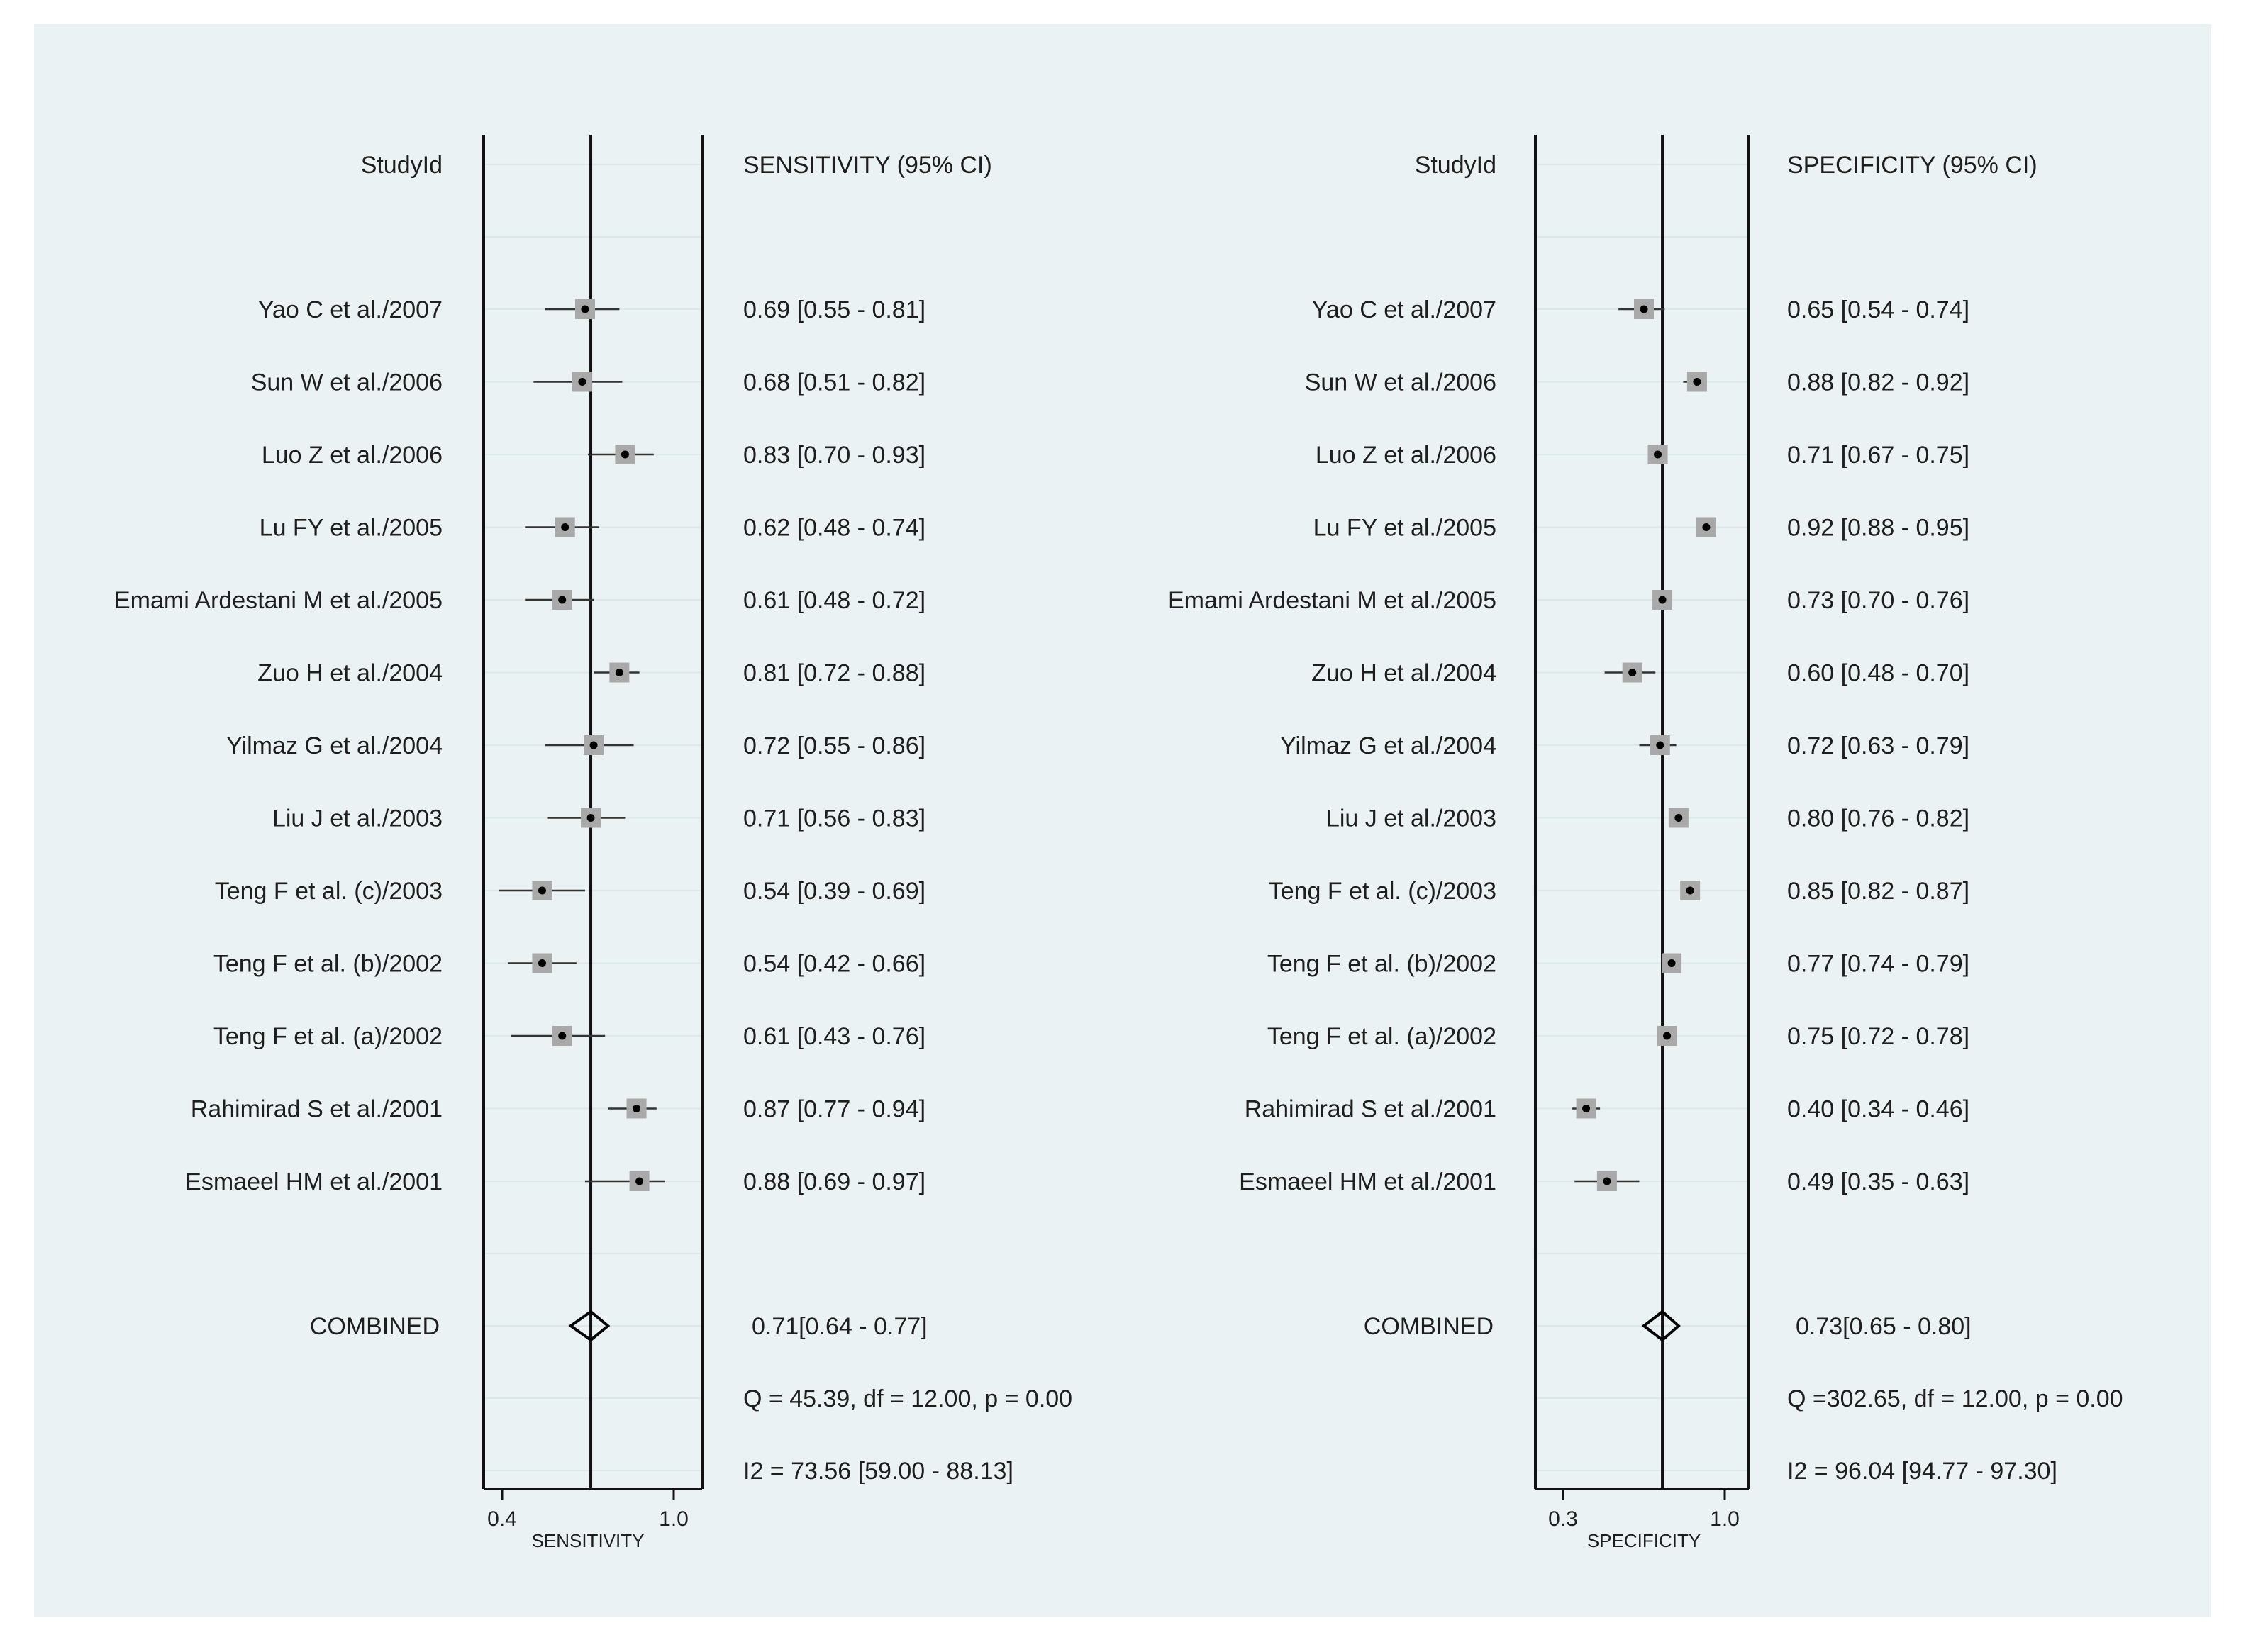  I want to click on study-estimate-text: 0.80 [0.76 - 0.82], so click(1878, 819).